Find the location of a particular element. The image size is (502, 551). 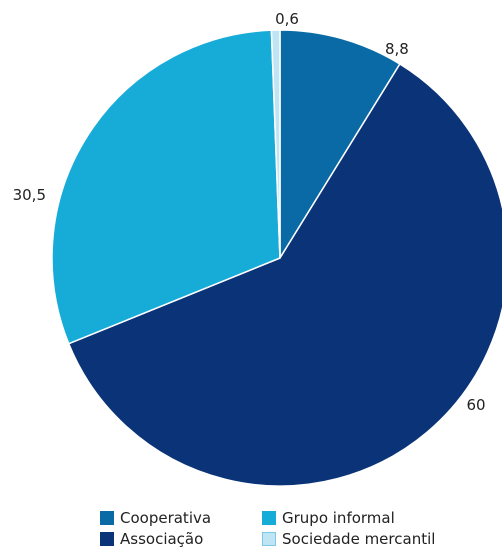

pie-label-associacao: 60 is located at coordinates (475, 405).